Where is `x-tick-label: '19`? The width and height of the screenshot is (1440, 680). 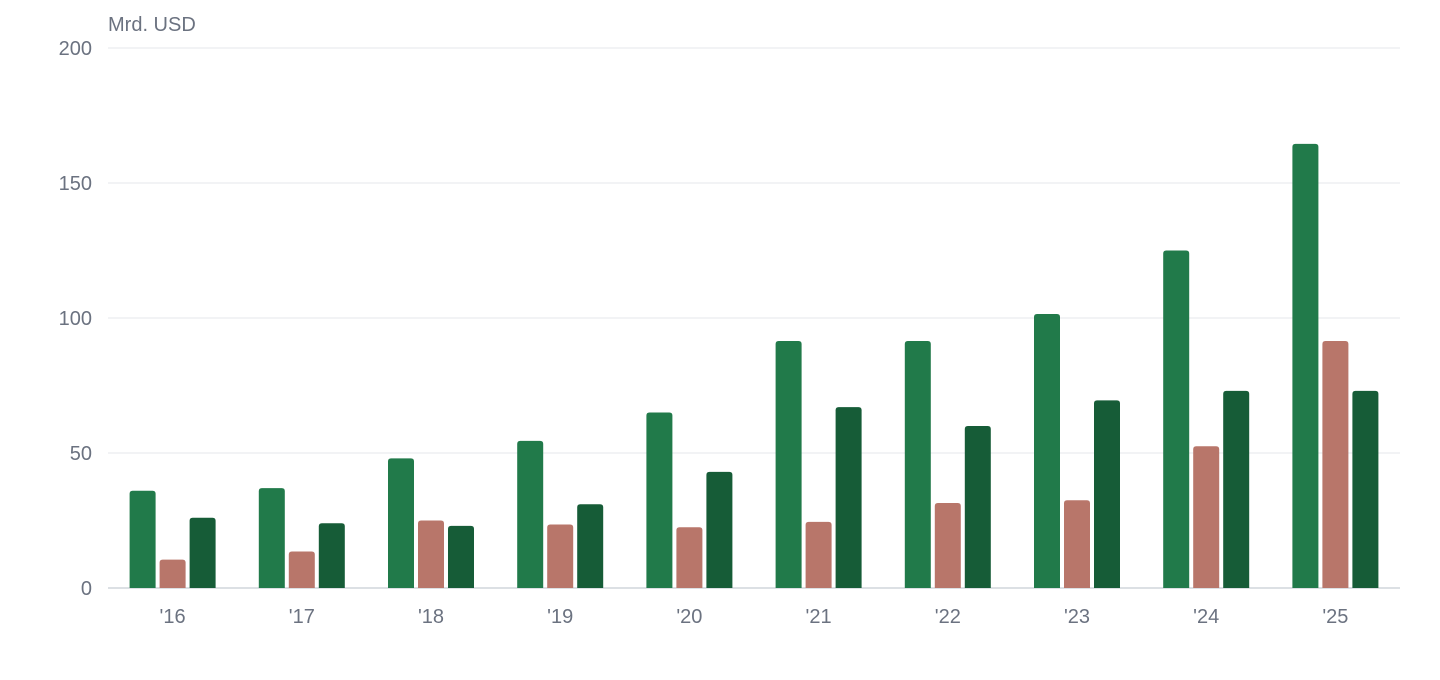 x-tick-label: '19 is located at coordinates (560, 617).